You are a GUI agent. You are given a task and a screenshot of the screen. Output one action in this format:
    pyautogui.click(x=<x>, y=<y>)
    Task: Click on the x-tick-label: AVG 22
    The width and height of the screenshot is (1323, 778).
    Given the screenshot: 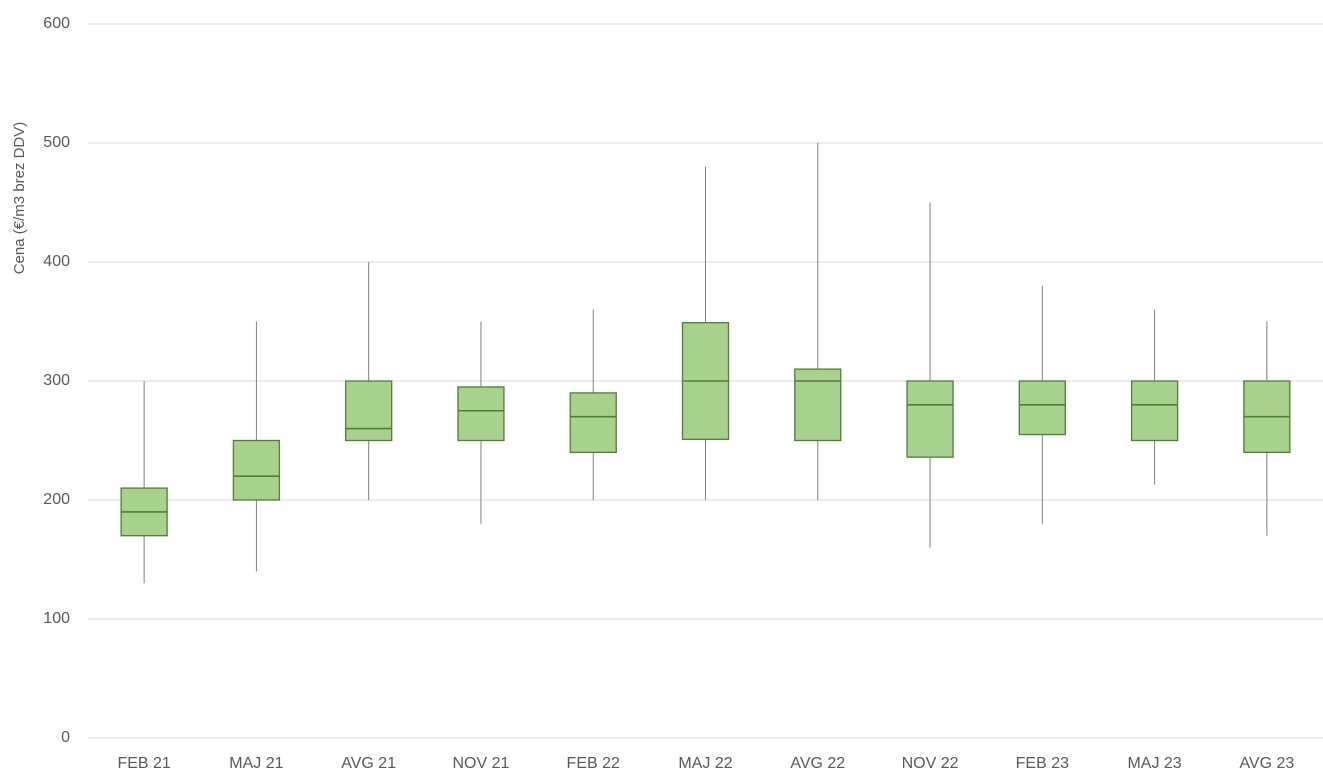 What is the action you would take?
    pyautogui.click(x=817, y=763)
    